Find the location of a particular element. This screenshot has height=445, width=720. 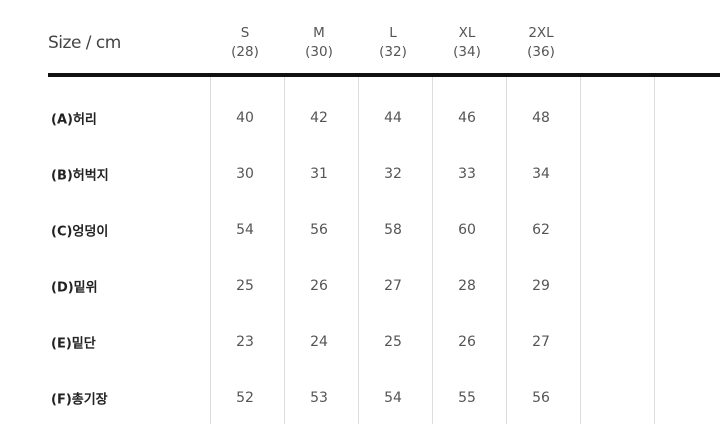

size-header-xl: XL (34) is located at coordinates (467, 43).